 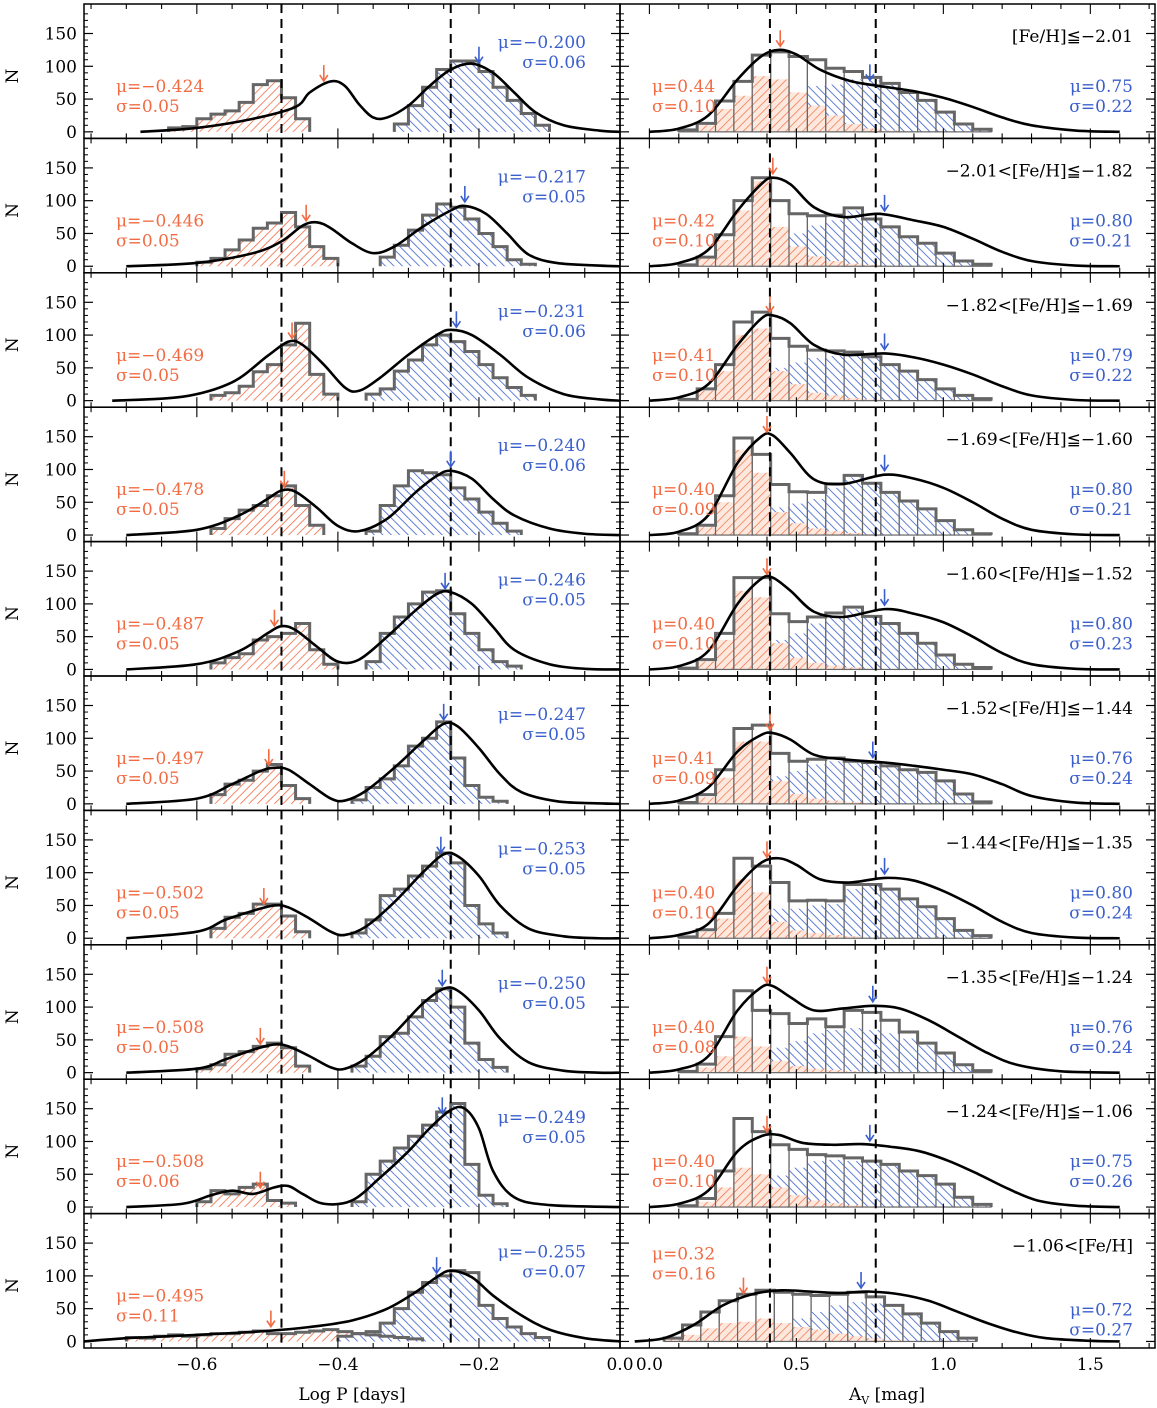 What do you see at coordinates (684, 1182) in the screenshot?
I see `rrc-sigma-label: σ=0.10` at bounding box center [684, 1182].